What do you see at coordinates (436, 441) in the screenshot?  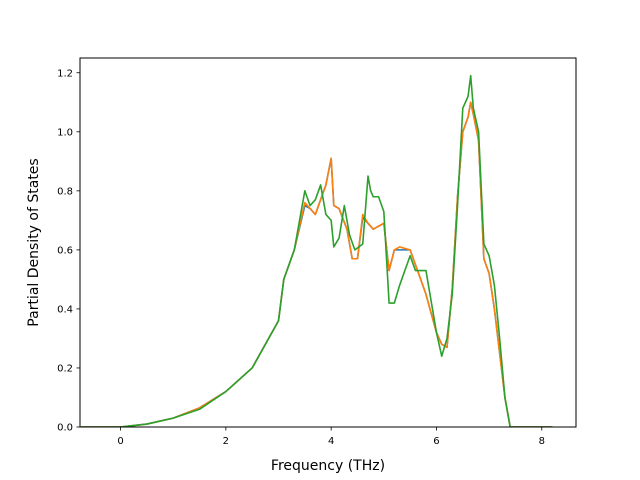 I see `x-tick-label: 6` at bounding box center [436, 441].